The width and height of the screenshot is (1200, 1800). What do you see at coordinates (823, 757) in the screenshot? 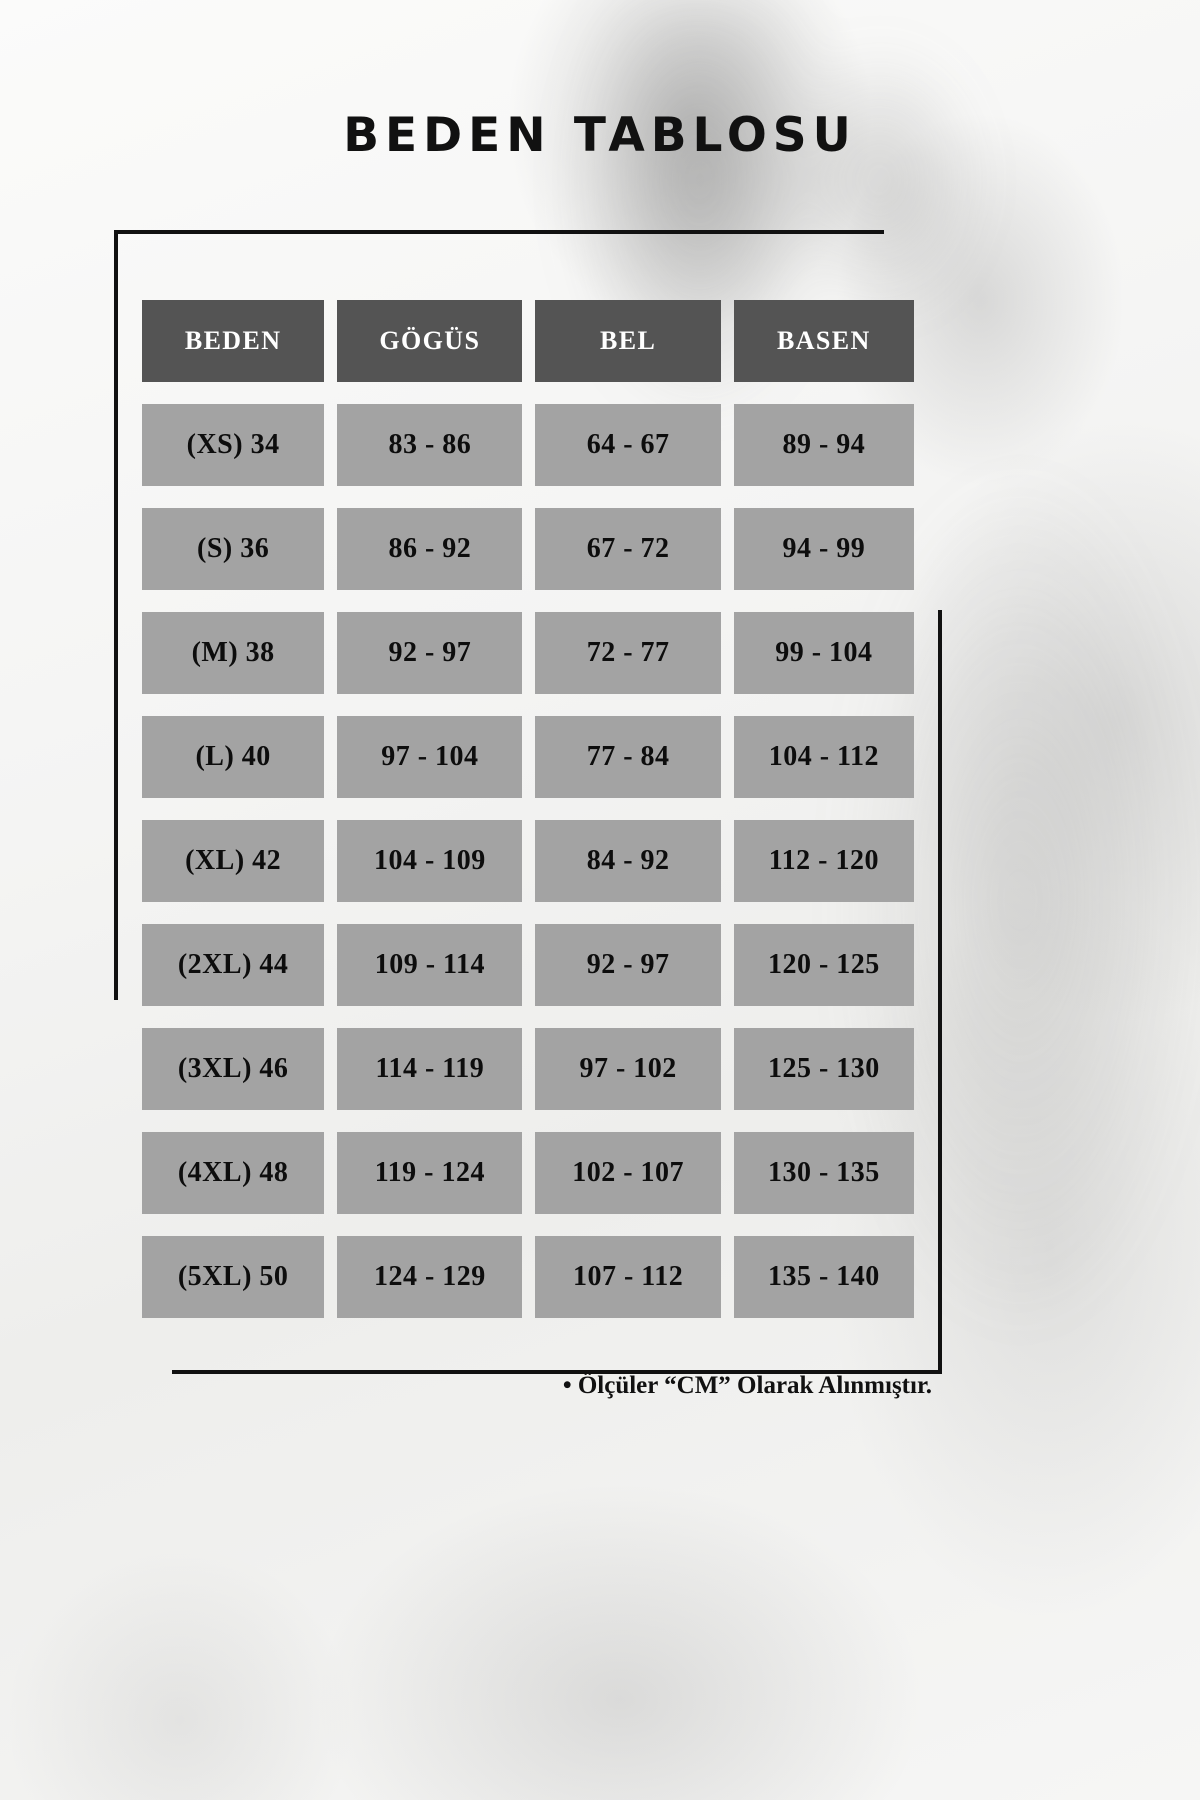
I see `cell-hip: 104 - 112` at bounding box center [823, 757].